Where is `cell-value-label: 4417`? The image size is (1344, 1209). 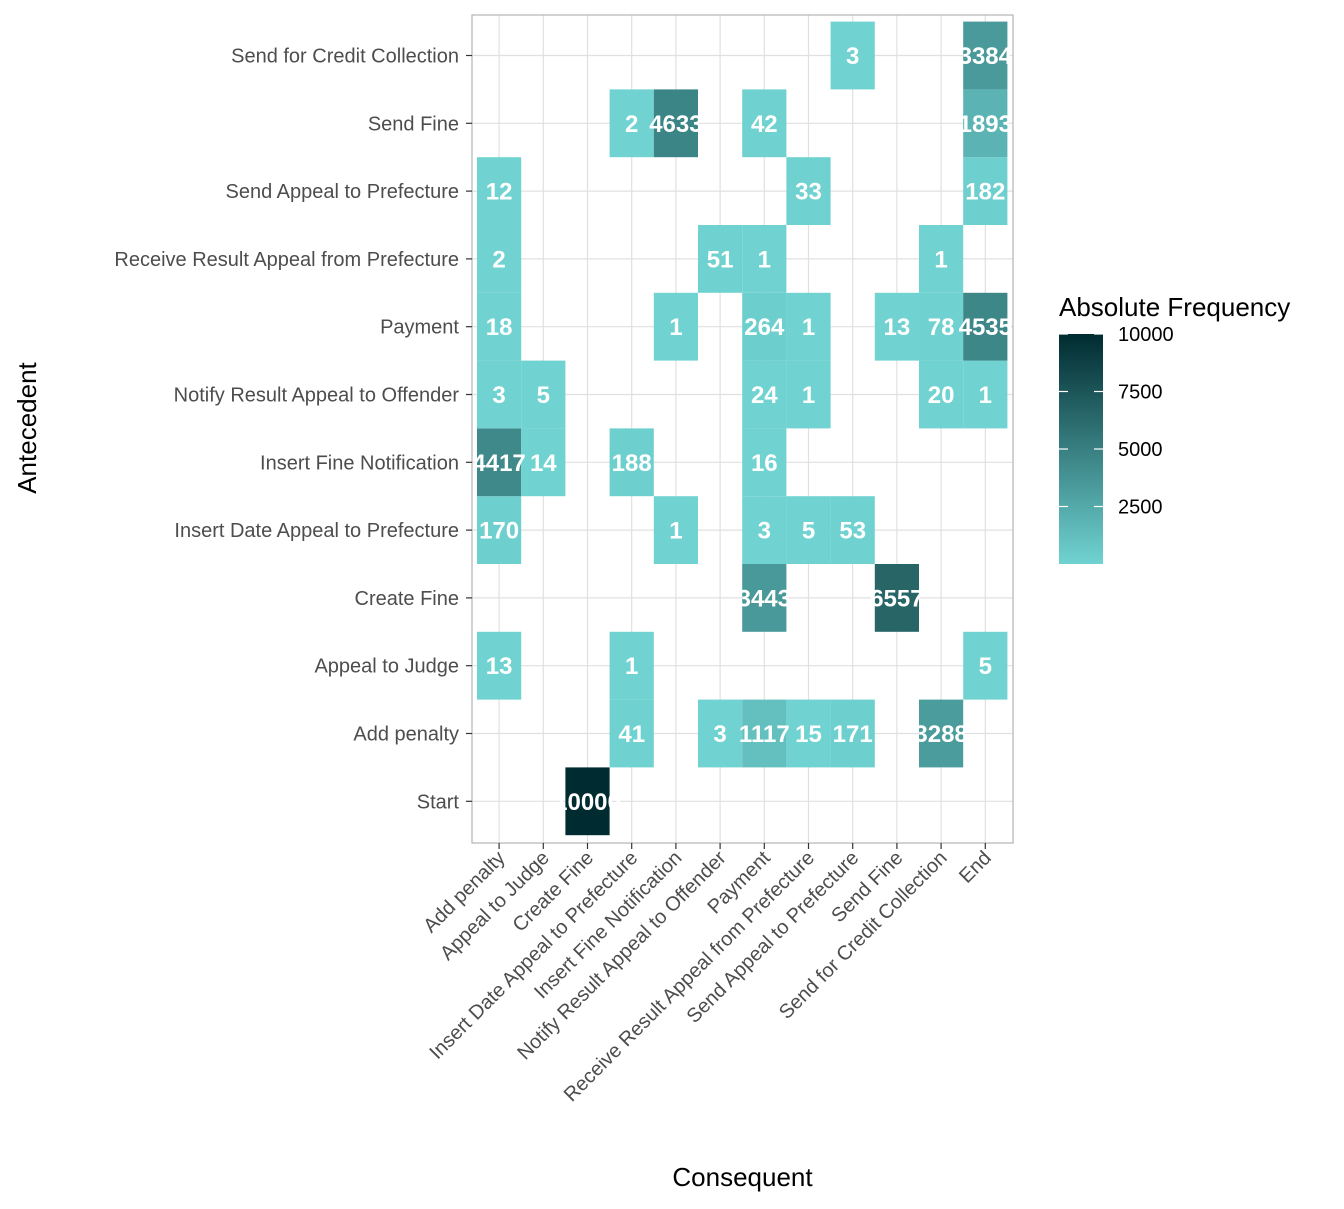 cell-value-label: 4417 is located at coordinates (498, 463).